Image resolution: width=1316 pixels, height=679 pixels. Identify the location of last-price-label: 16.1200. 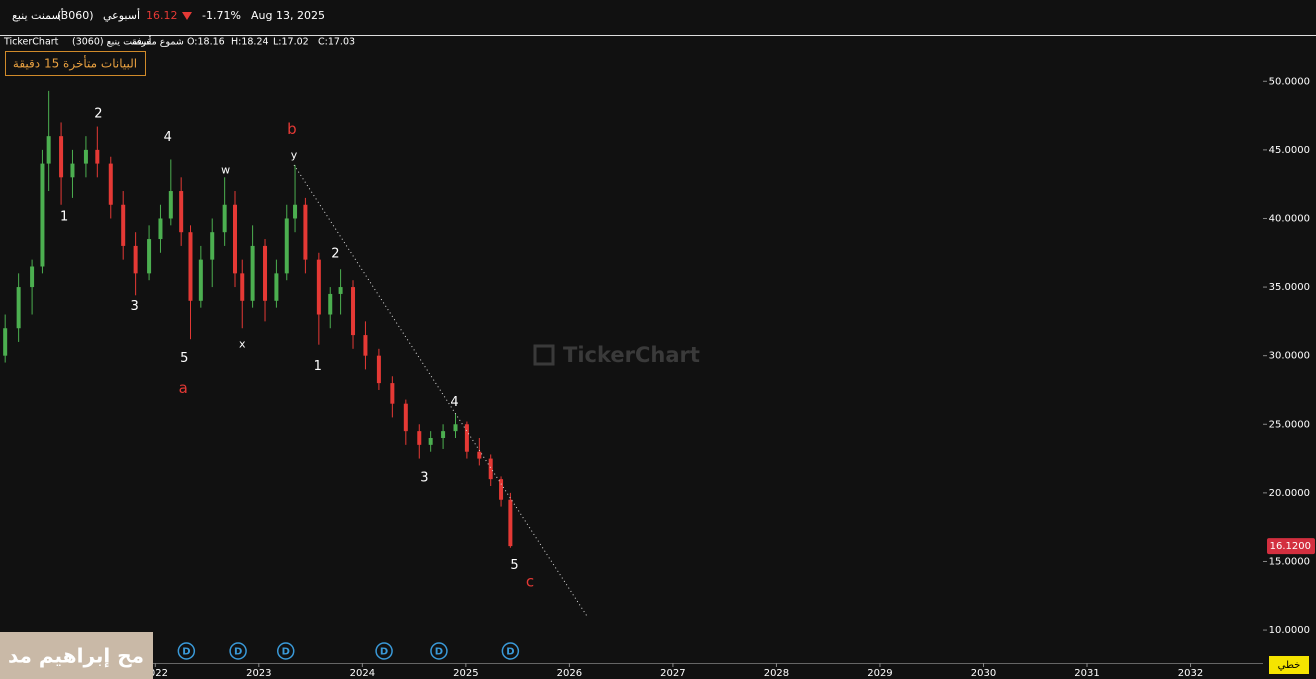
(1290, 546).